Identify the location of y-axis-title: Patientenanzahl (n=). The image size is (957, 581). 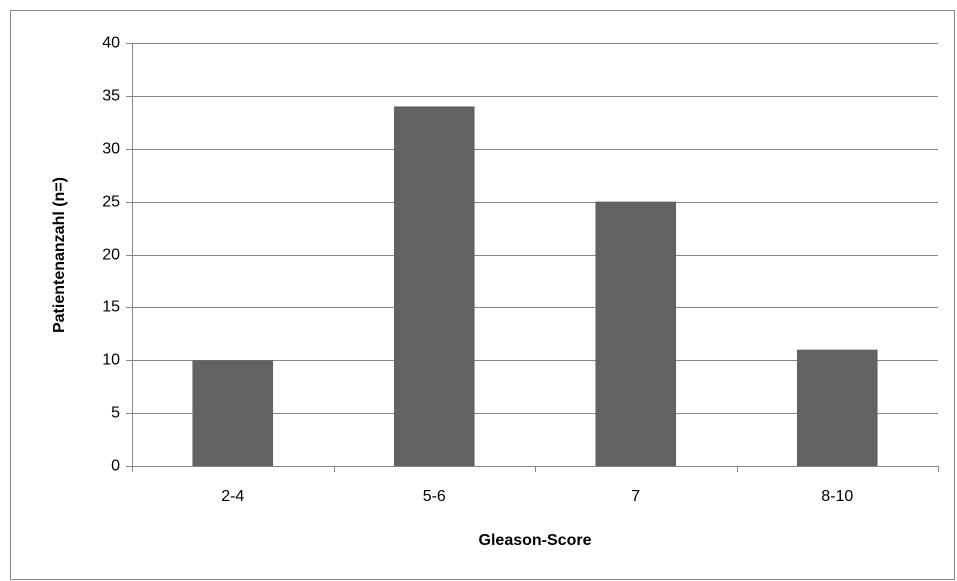
(59, 255).